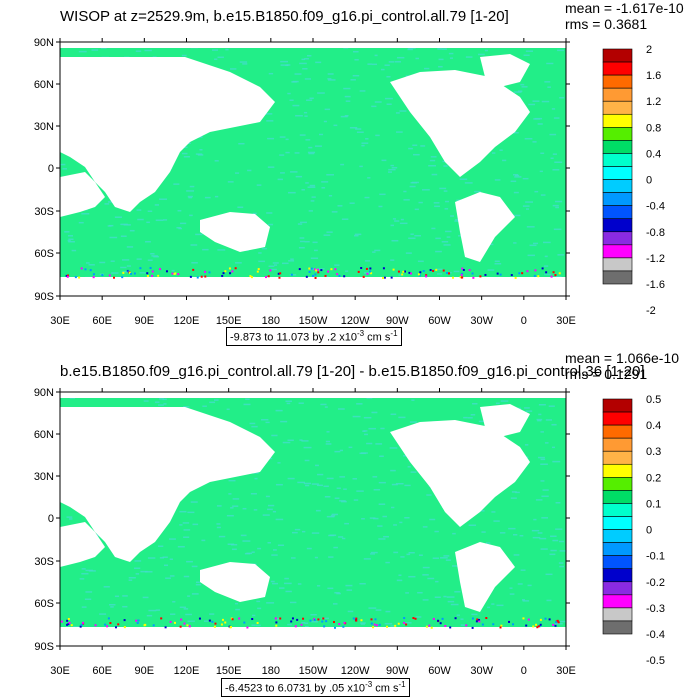 This screenshot has width=700, height=700. I want to click on longitude-label: 150E, so click(229, 321).